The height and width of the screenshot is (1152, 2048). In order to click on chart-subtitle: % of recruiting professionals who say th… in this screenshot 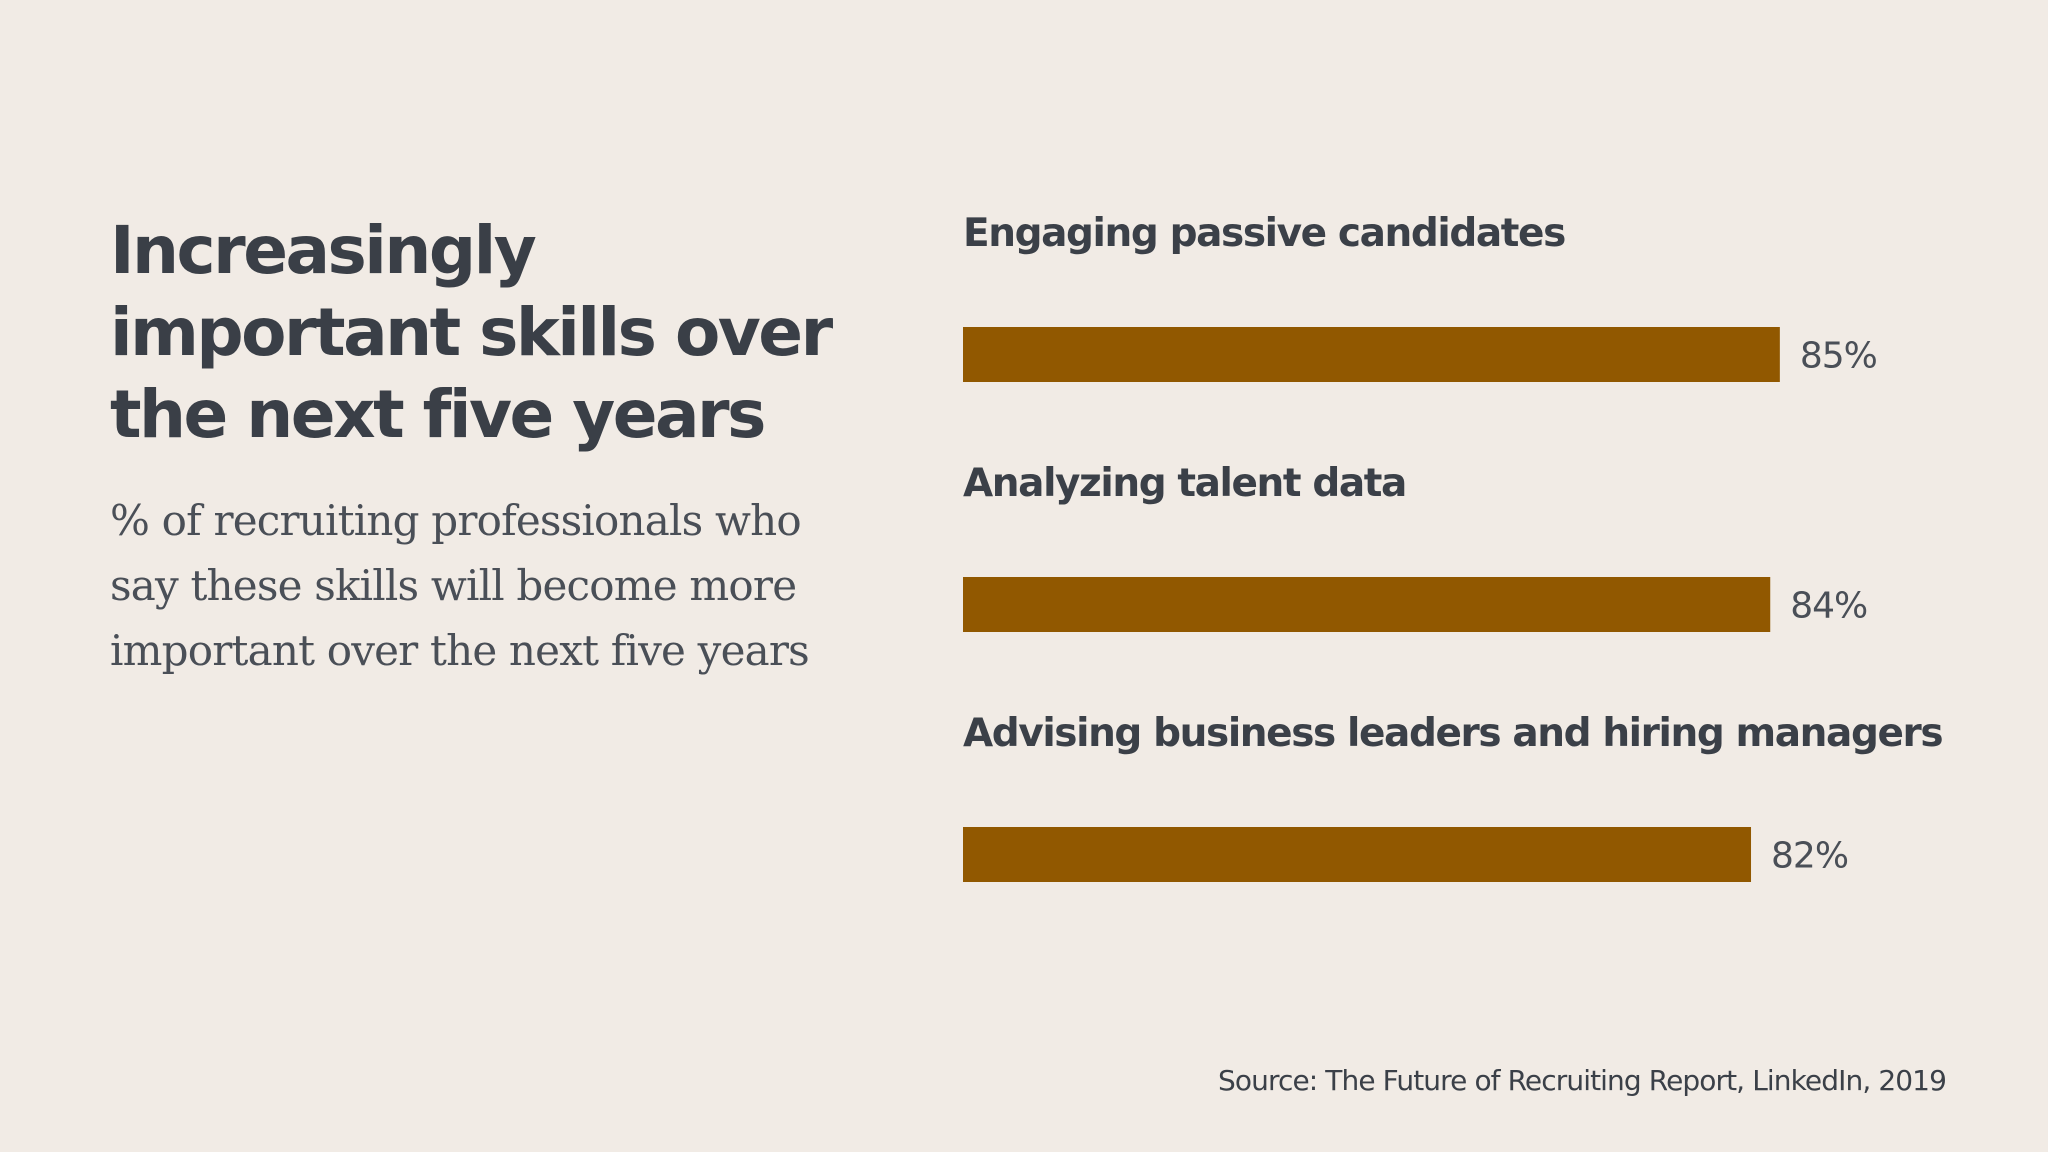, I will do `click(460, 585)`.